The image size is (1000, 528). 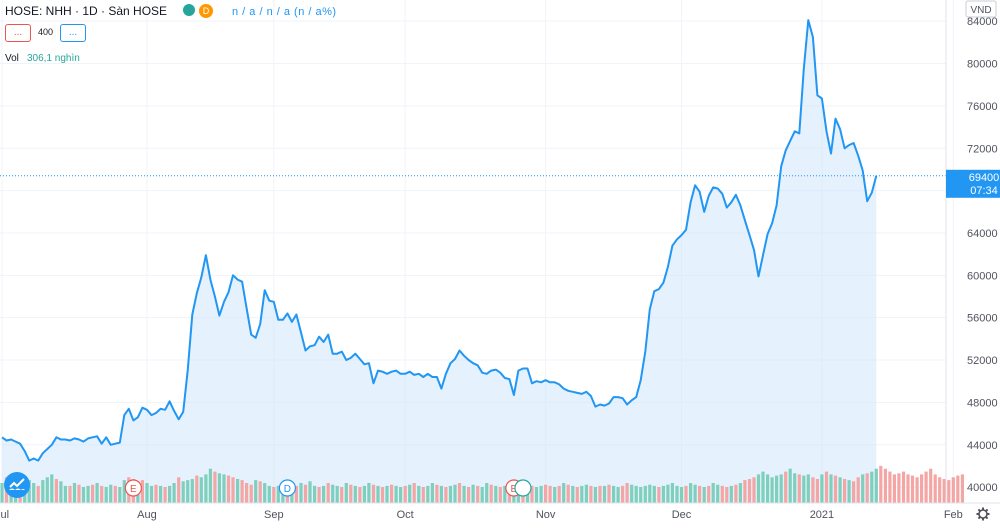 What do you see at coordinates (287, 488) in the screenshot?
I see `event-dividend-marker: D` at bounding box center [287, 488].